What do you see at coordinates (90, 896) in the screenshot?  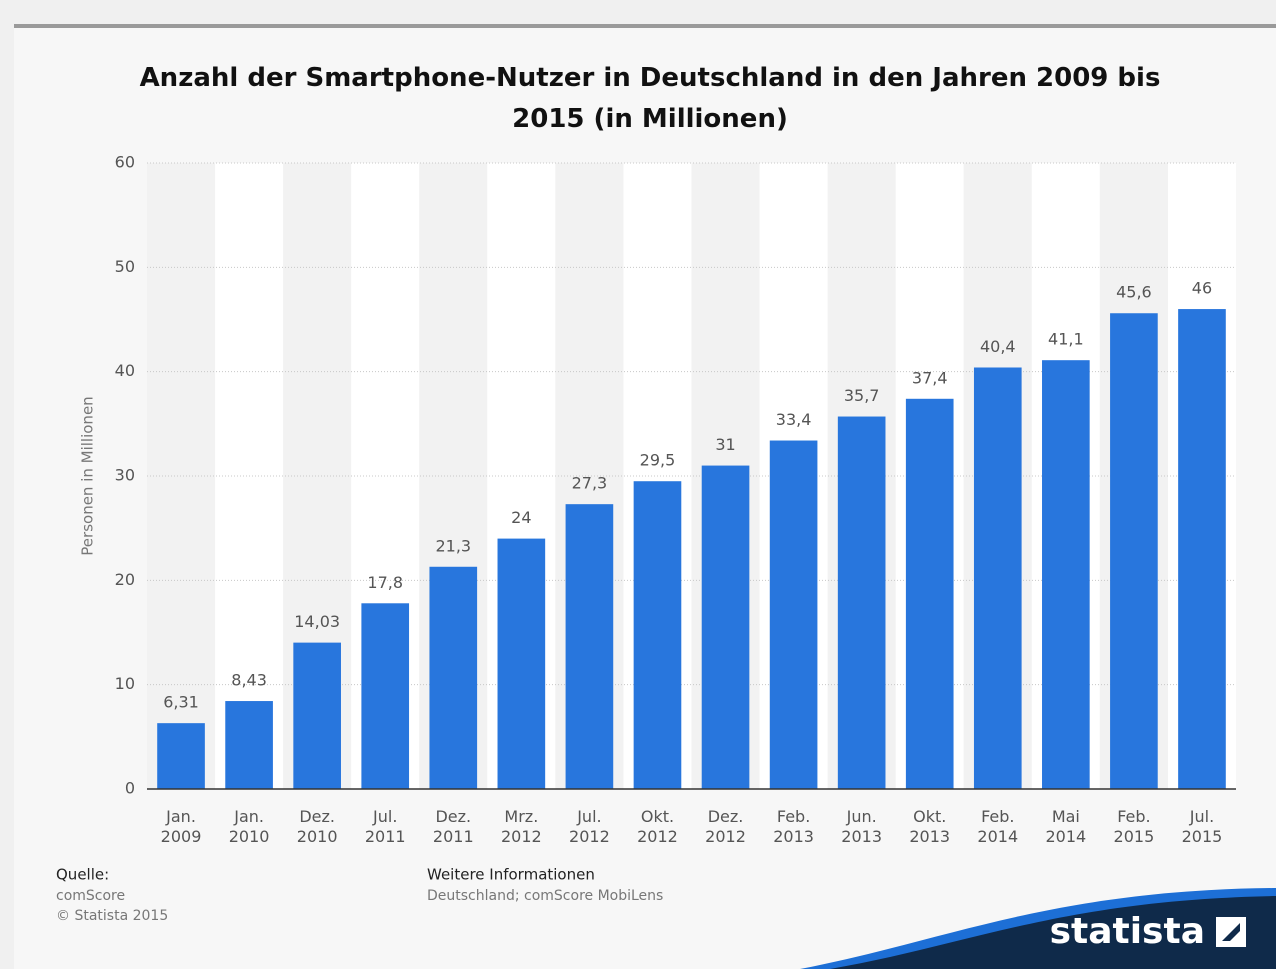 I see `source: comScore` at bounding box center [90, 896].